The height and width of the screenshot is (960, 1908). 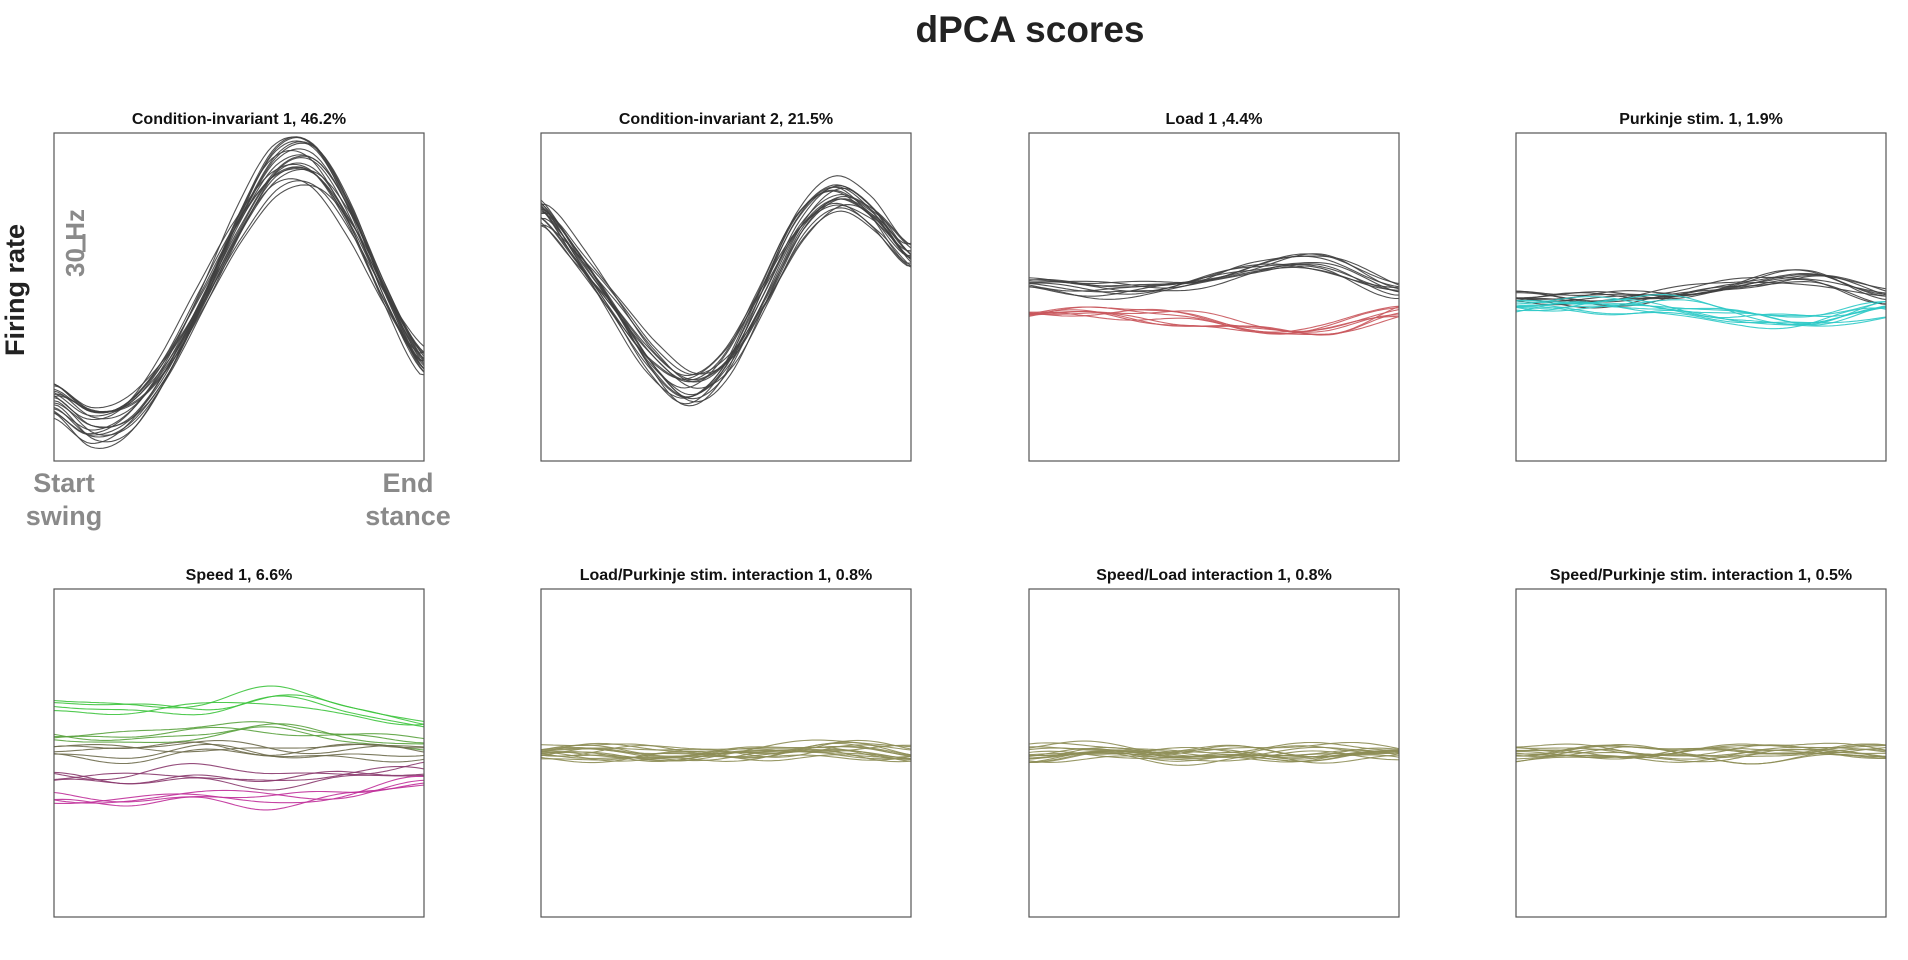 I want to click on panel-2: Condition-invariant 2, 21.5%, so click(x=726, y=286).